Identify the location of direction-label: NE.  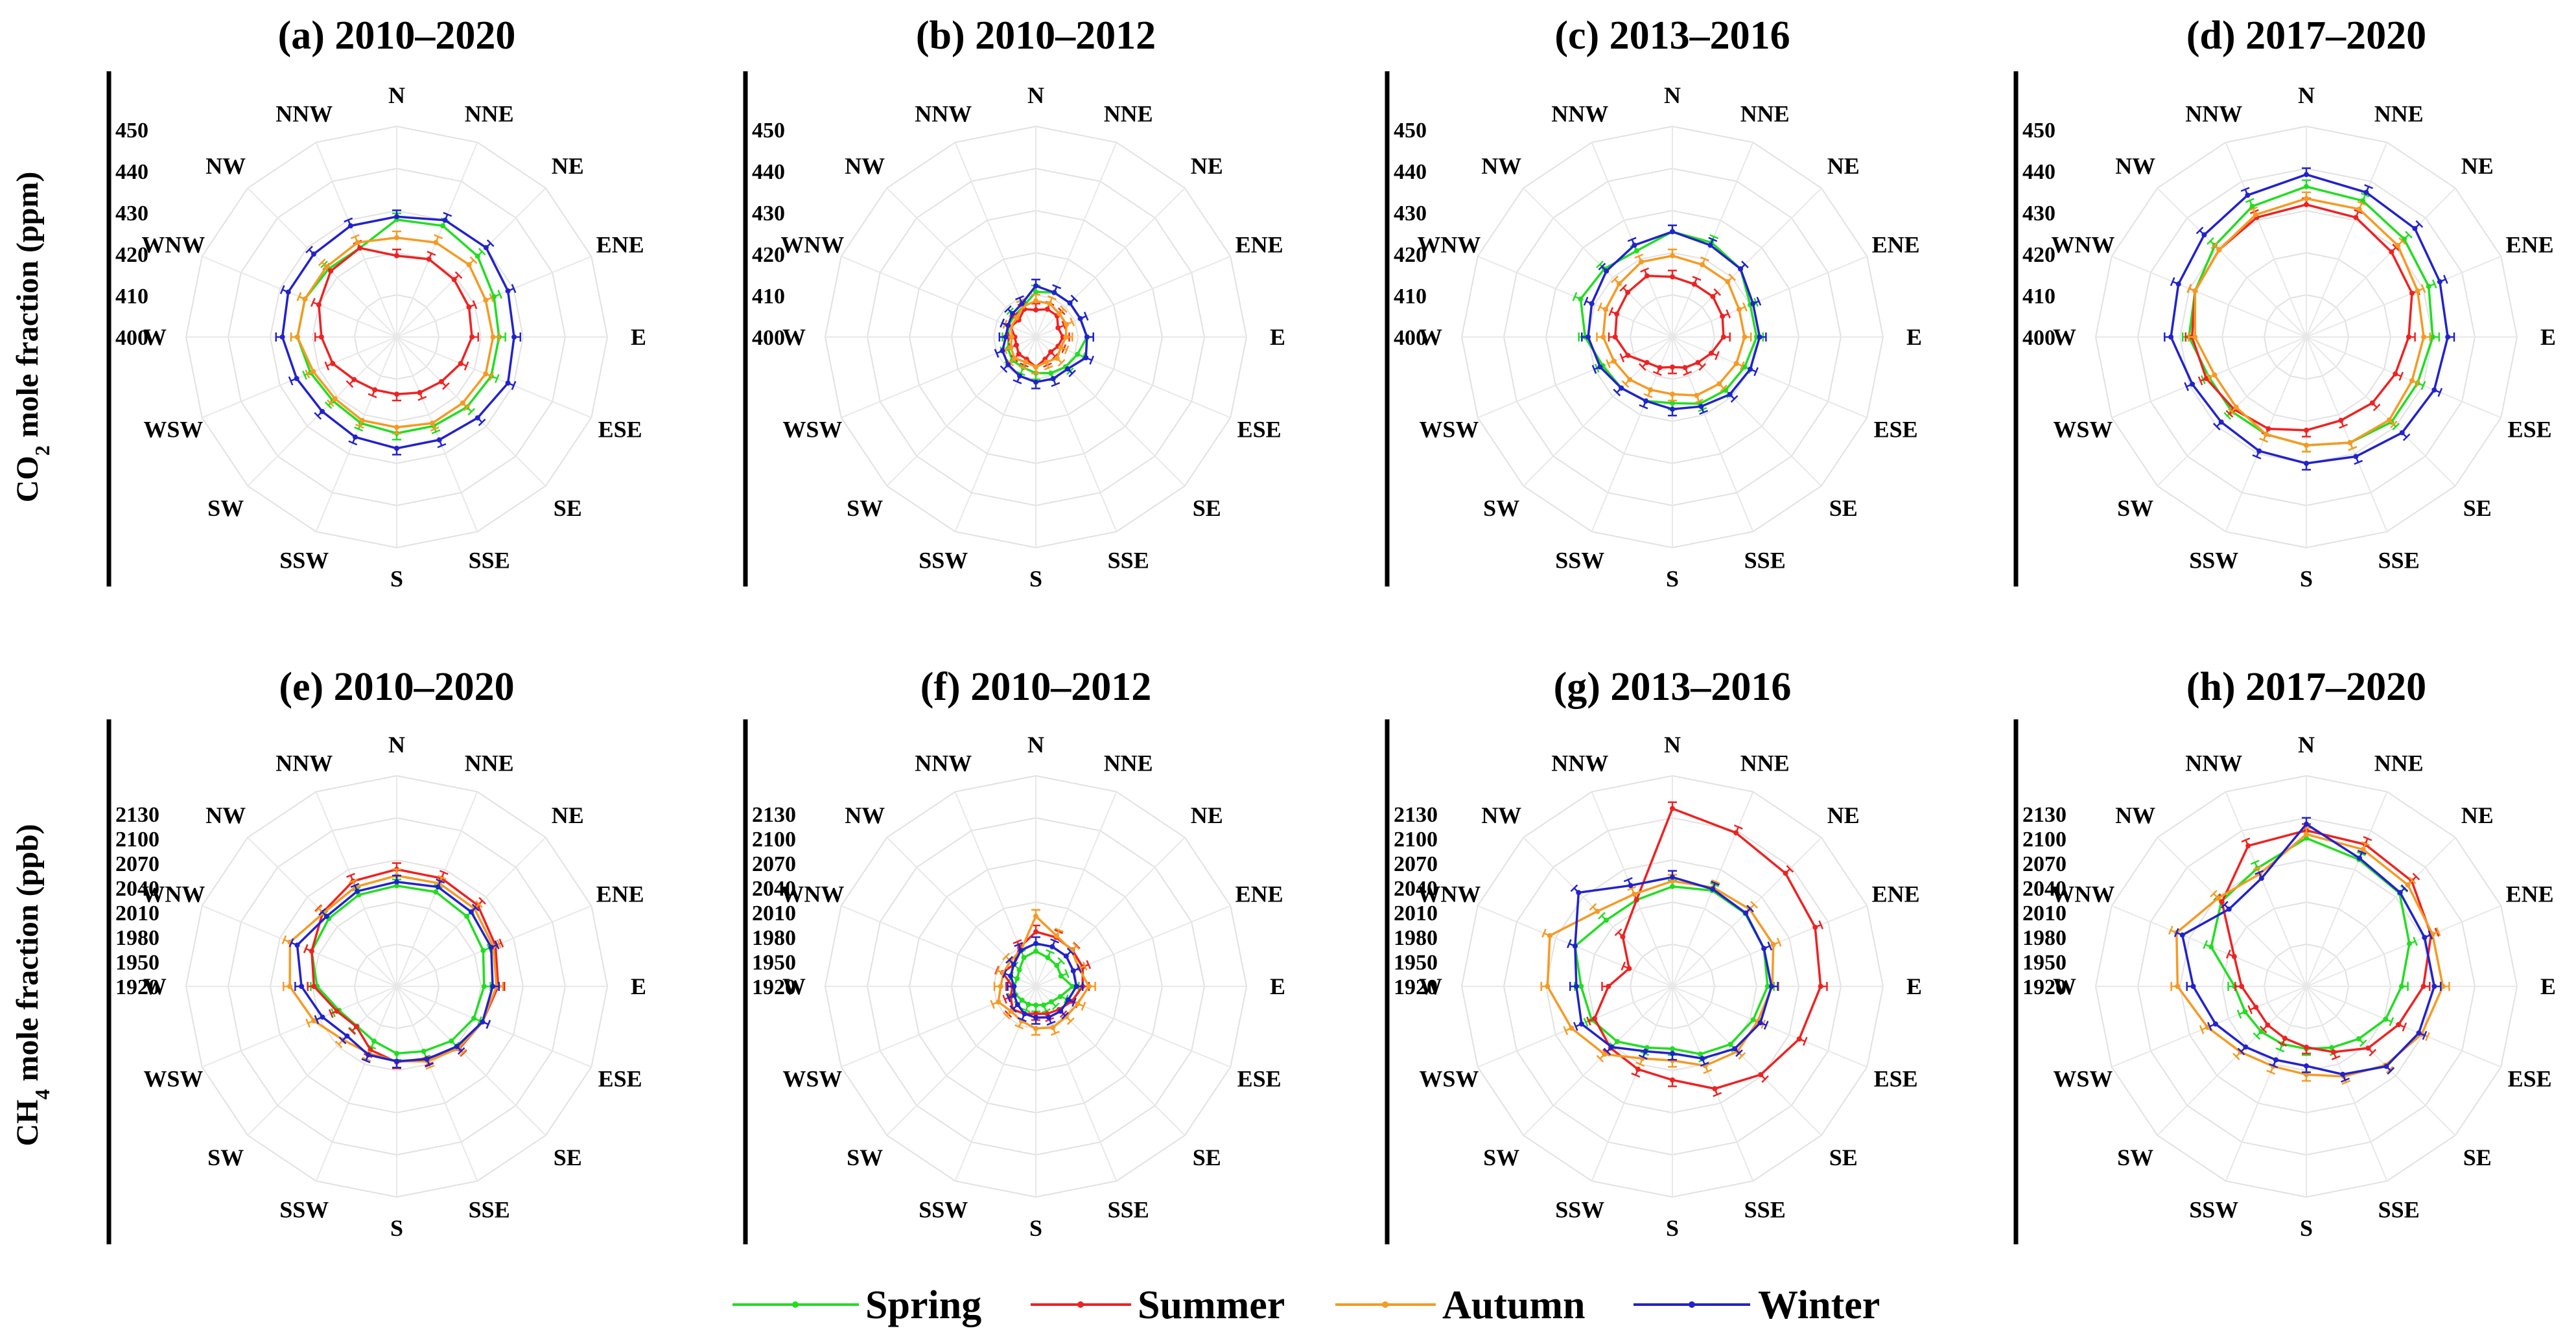
(1843, 815).